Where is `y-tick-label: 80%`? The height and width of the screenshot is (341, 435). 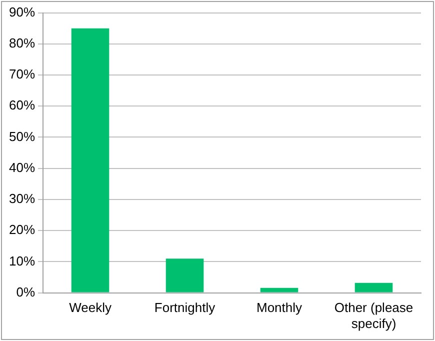 y-tick-label: 80% is located at coordinates (22, 42).